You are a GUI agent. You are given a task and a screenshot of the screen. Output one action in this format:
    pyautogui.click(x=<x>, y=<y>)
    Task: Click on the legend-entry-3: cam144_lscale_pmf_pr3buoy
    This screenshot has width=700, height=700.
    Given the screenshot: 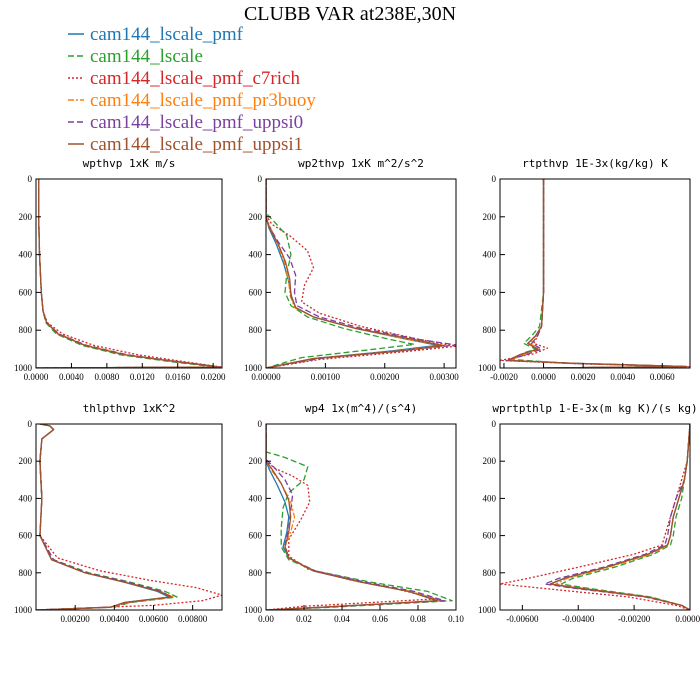 What is the action you would take?
    pyautogui.click(x=203, y=100)
    